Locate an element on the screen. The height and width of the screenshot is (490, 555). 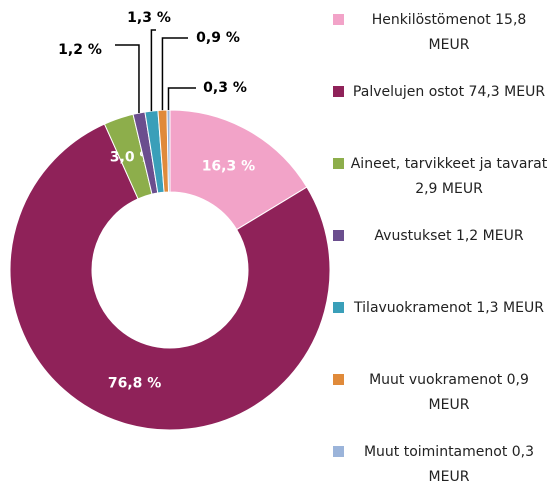
data-label: 0,9 % is located at coordinates (218, 38).